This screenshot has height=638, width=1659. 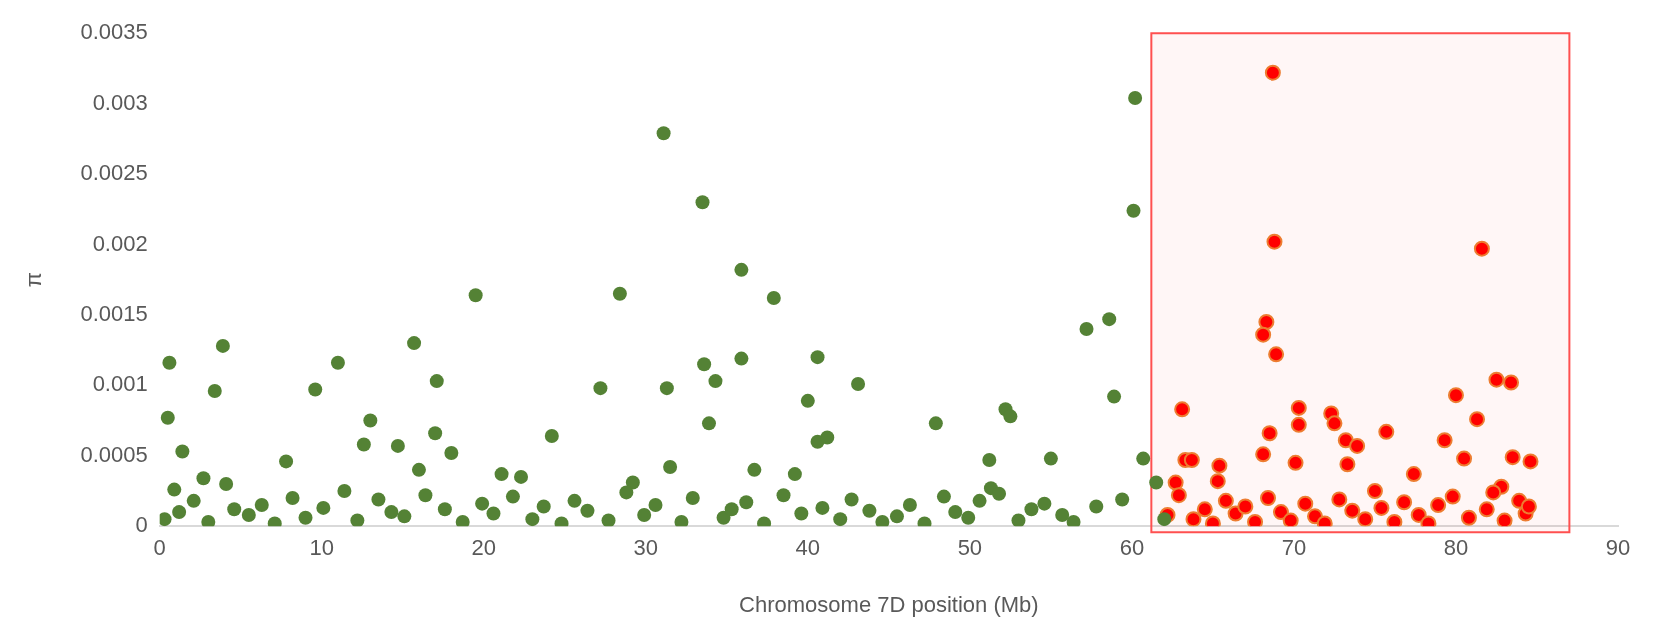 What do you see at coordinates (808, 548) in the screenshot?
I see `x-tick-label: 40` at bounding box center [808, 548].